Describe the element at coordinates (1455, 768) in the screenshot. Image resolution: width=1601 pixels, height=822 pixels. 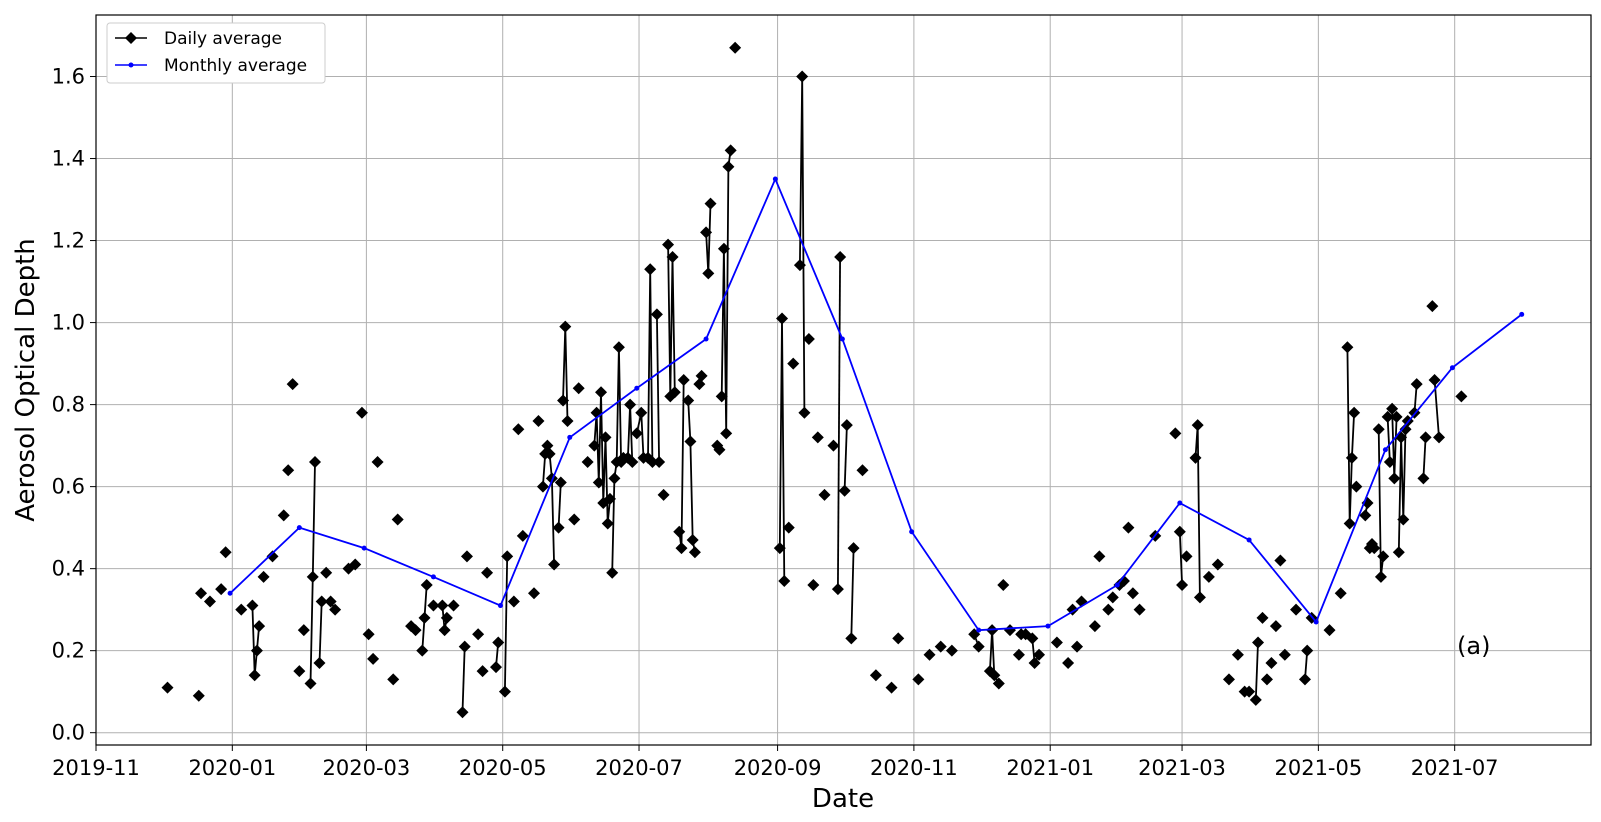
I see `x-tick-label: 2021-07` at that location.